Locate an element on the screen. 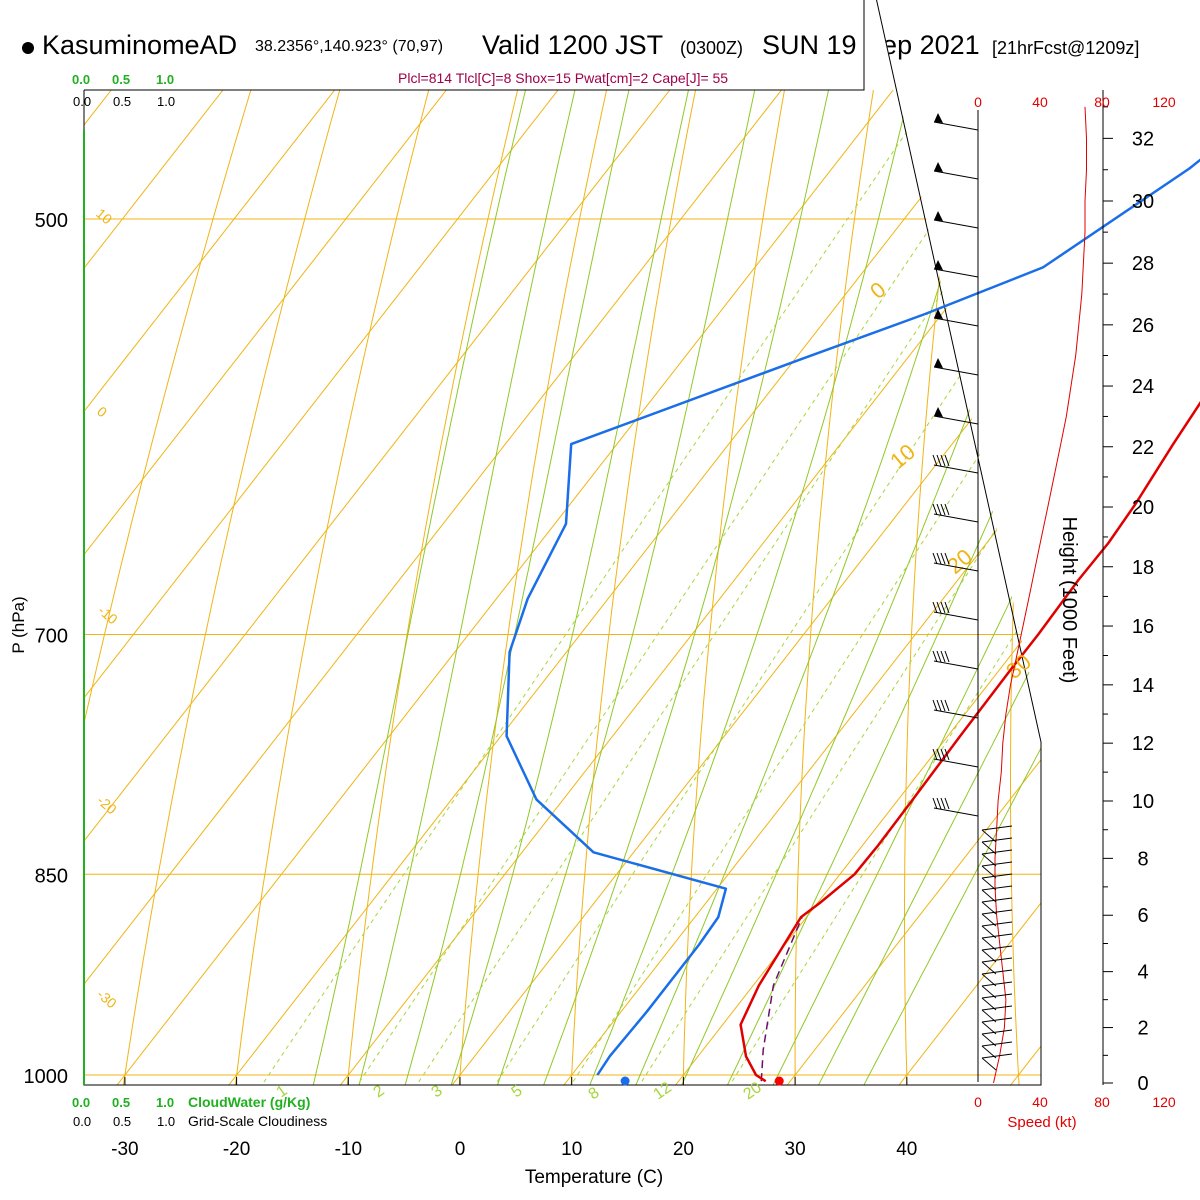  temperature-tick-label: -10 is located at coordinates (348, 1149).